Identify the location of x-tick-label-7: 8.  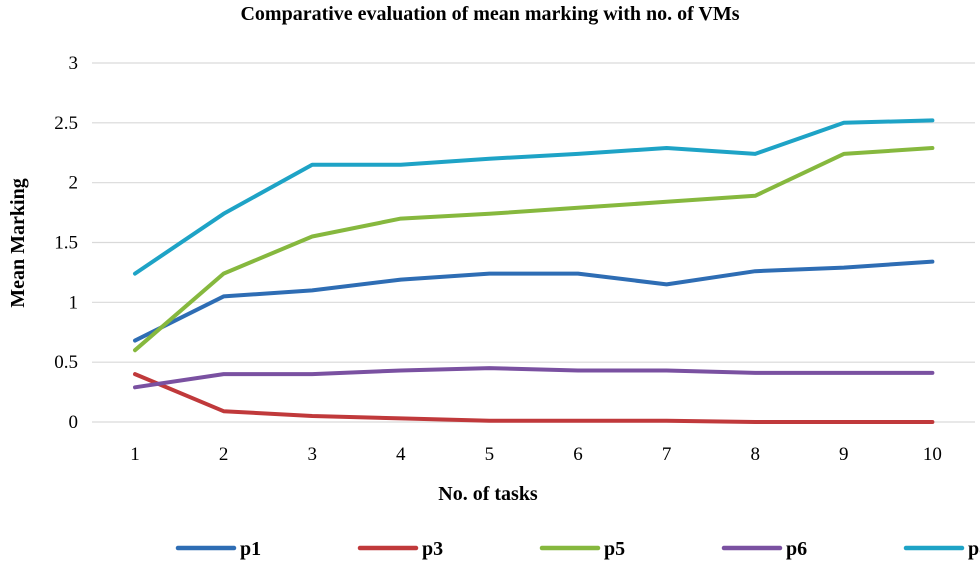
(755, 454).